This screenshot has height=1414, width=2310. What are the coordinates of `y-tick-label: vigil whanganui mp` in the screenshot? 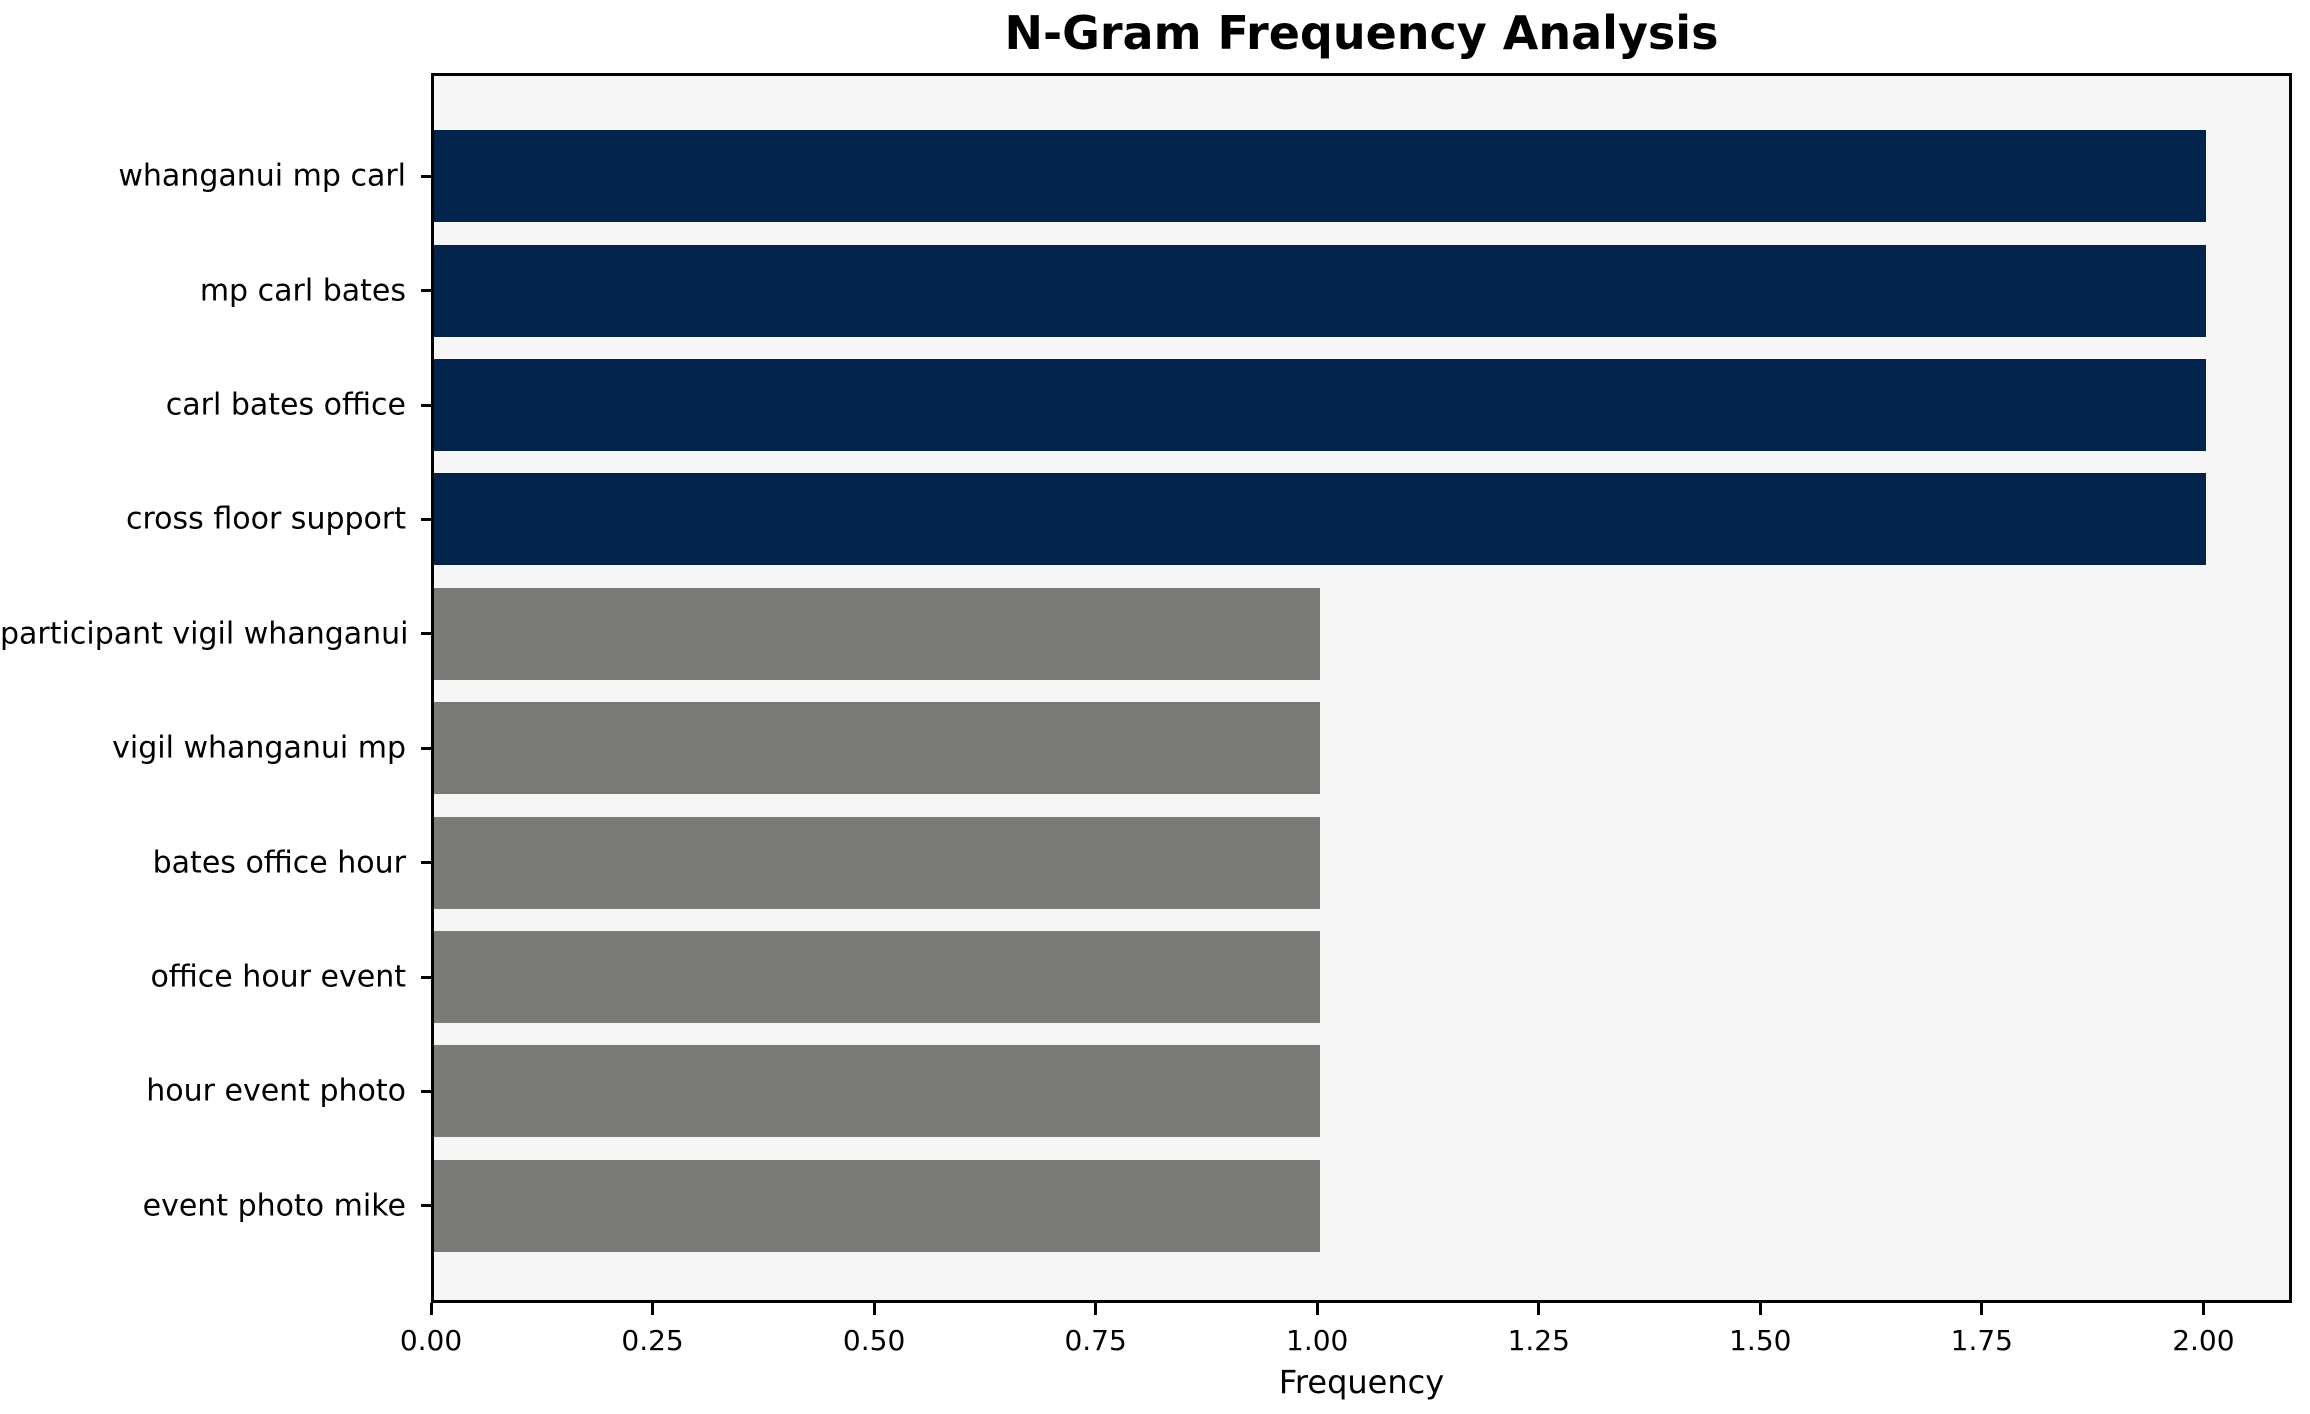 It's located at (259, 748).